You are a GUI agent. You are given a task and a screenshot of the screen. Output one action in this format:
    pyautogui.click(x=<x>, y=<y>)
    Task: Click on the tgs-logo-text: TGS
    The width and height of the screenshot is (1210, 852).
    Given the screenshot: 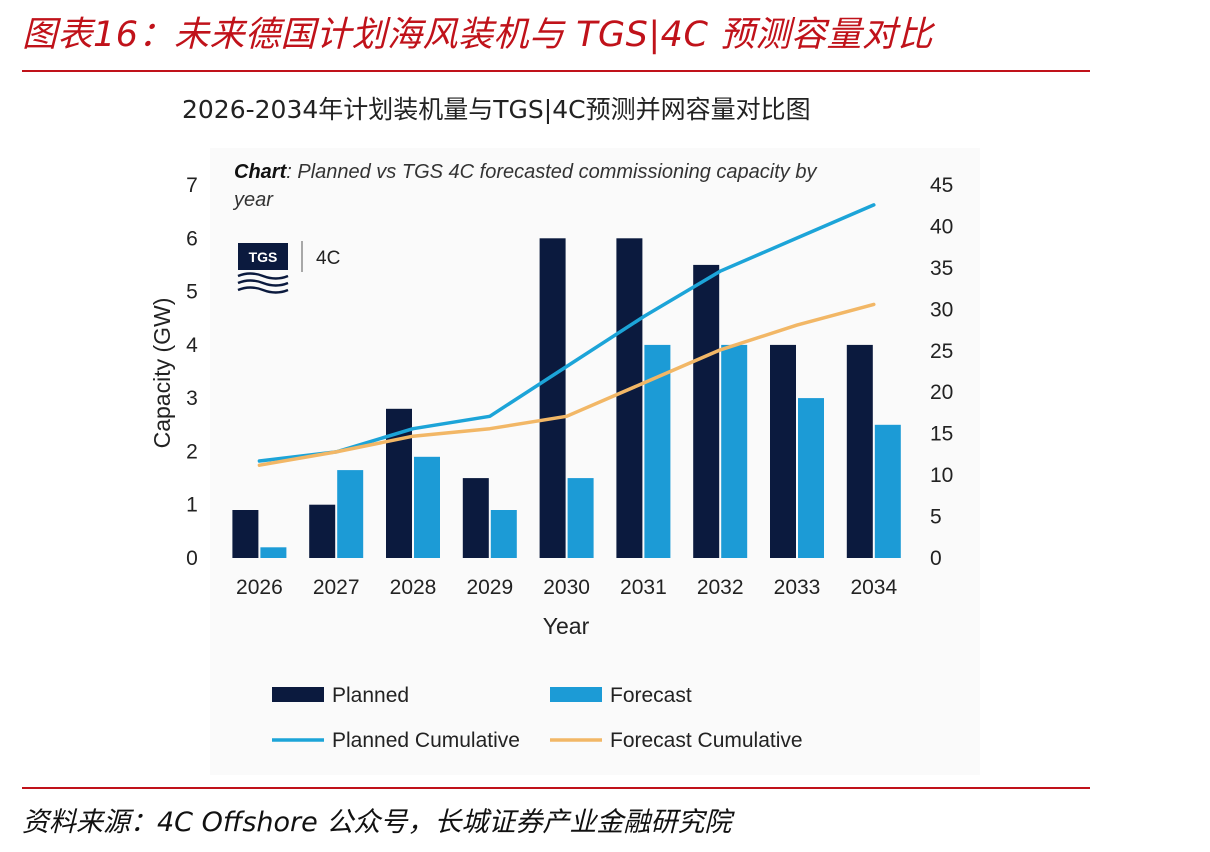 What is the action you would take?
    pyautogui.click(x=263, y=257)
    